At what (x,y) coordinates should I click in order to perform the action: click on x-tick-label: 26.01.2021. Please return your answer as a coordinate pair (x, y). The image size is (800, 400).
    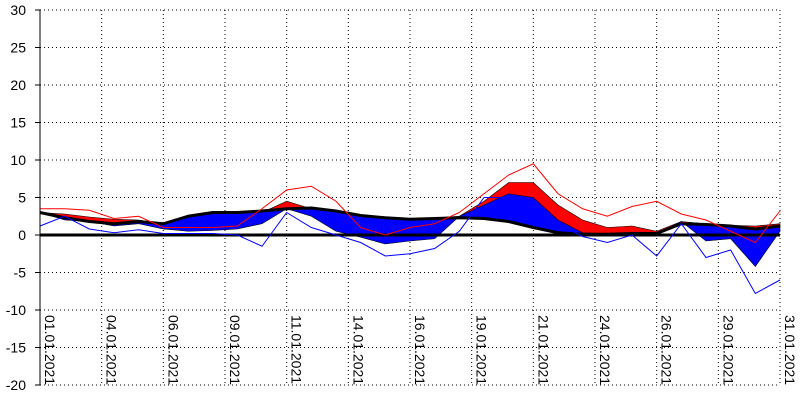
    Looking at the image, I should click on (667, 350).